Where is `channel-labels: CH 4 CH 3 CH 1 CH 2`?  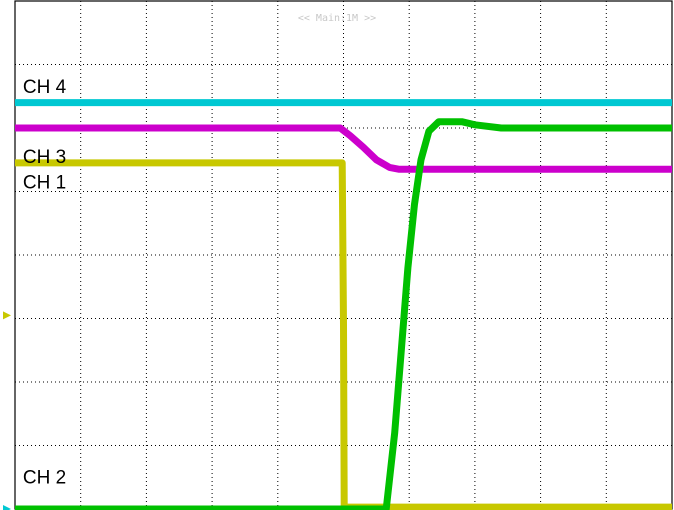
channel-labels: CH 4 CH 3 CH 1 CH 2 is located at coordinates (45, 283).